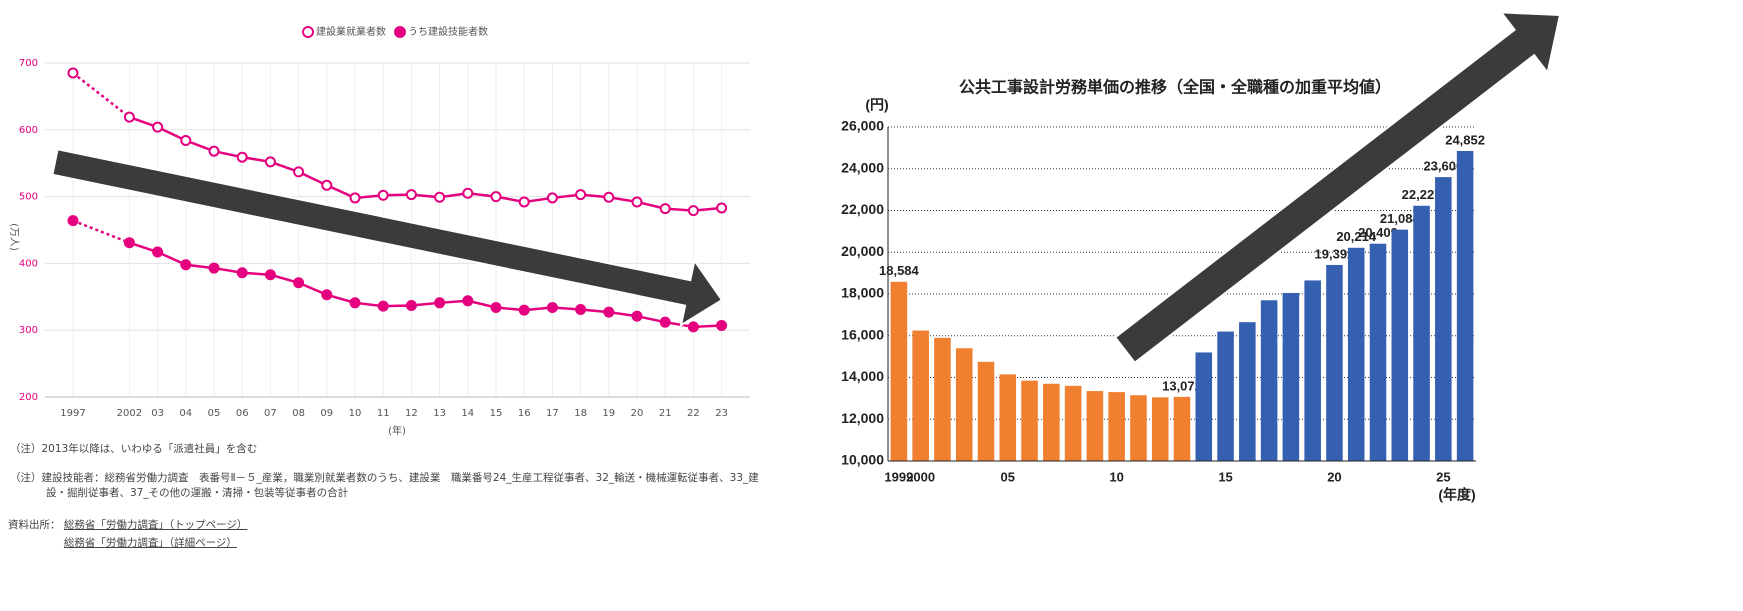 The image size is (1743, 611). I want to click on source-link: 総務省「労働力調査」（詳細ページ）, so click(150, 543).